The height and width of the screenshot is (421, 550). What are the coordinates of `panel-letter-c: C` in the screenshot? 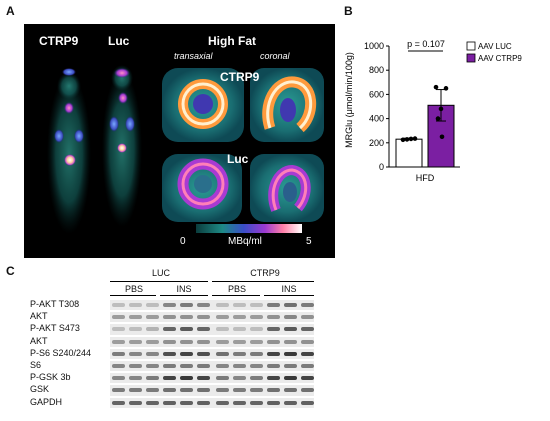 It's located at (10, 271).